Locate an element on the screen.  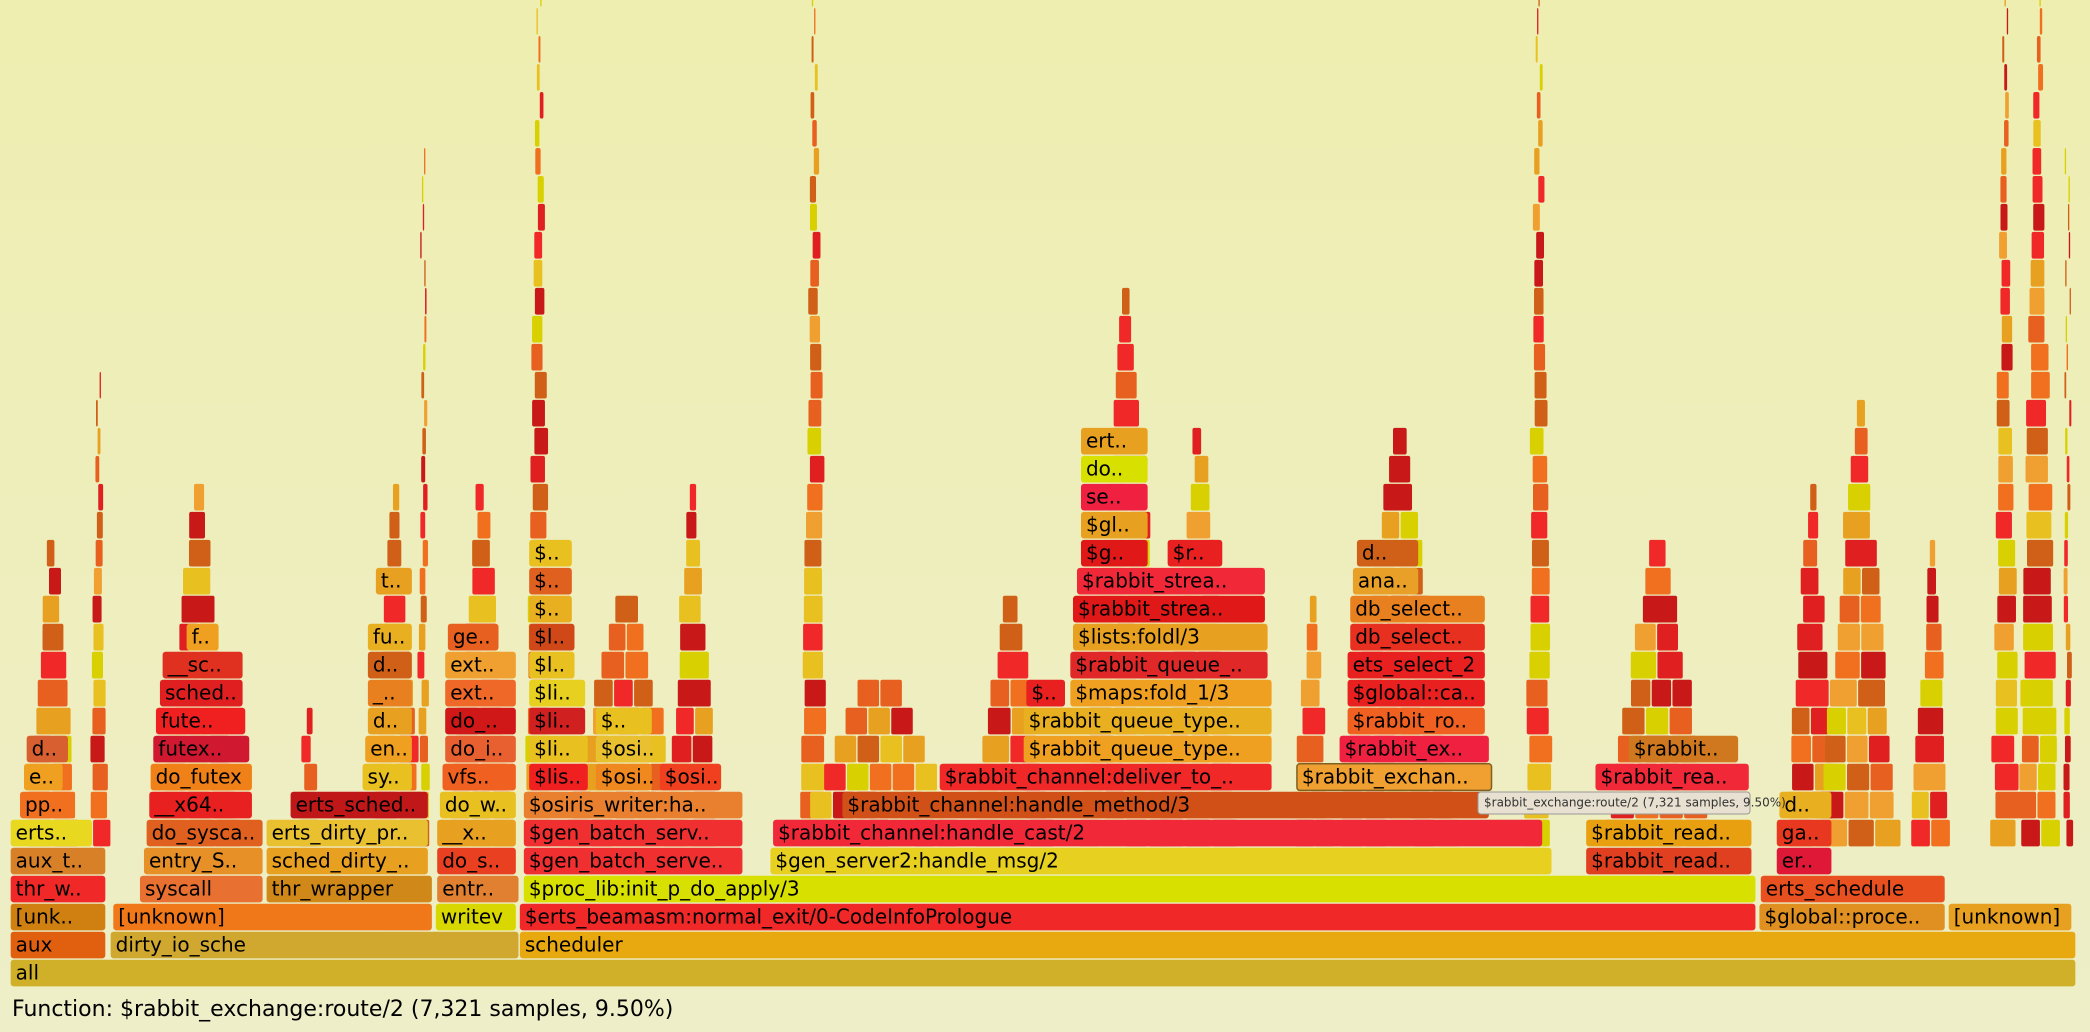
frame: erts_schedule is located at coordinates (1852, 889).